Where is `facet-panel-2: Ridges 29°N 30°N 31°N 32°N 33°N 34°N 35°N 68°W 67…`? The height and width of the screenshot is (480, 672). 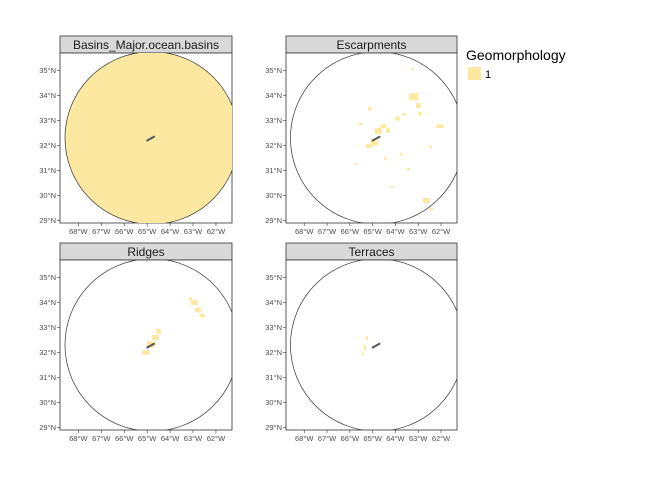
facet-panel-2: Ridges 29°N 30°N 31°N 32°N 33°N 34°N 35°N 68°W 67… is located at coordinates (136, 342).